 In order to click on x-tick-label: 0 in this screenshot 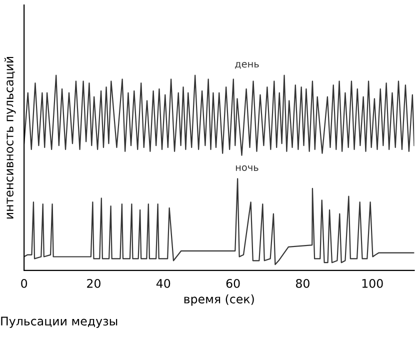, I will do `click(24, 283)`.